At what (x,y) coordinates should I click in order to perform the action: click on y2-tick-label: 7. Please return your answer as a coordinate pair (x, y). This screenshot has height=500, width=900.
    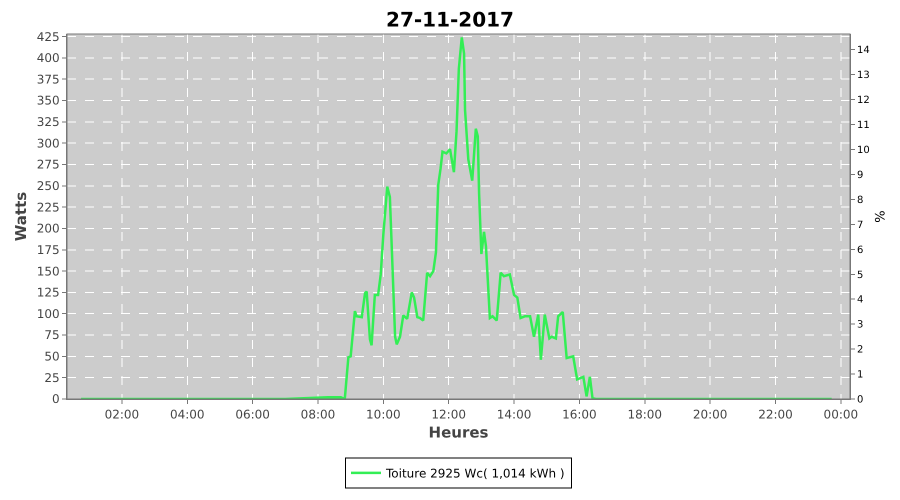
    Looking at the image, I should click on (860, 225).